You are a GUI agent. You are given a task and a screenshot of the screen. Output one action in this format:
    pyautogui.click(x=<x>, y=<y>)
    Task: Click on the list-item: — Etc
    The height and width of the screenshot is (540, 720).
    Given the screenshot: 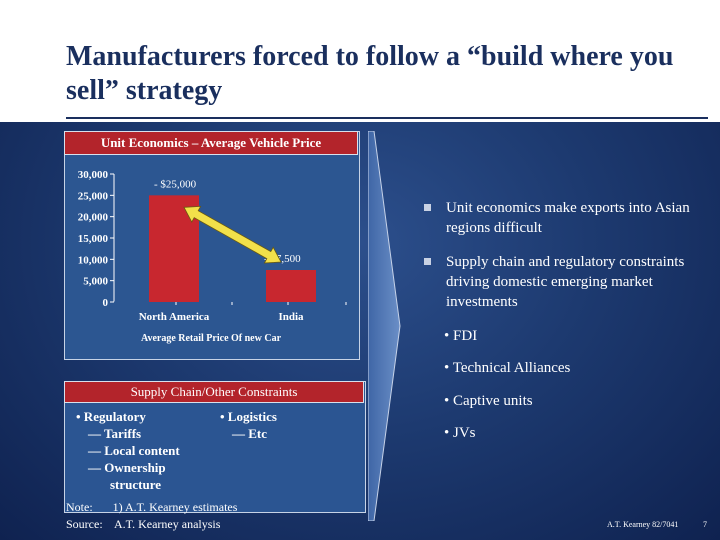 What is the action you would take?
    pyautogui.click(x=250, y=433)
    